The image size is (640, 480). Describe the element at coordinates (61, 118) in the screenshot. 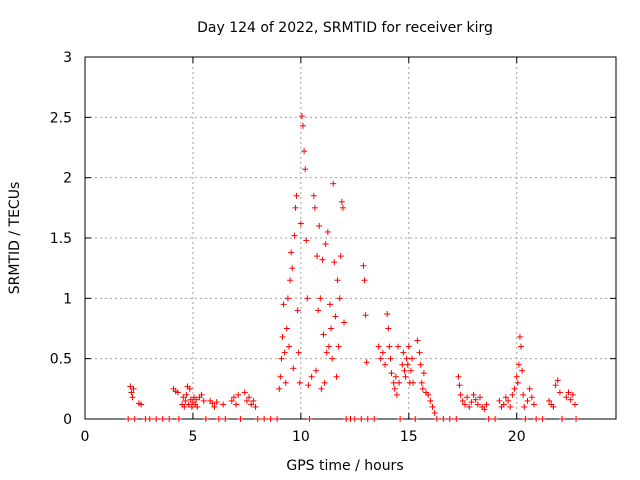

I see `y-tick-label: 2.5` at that location.